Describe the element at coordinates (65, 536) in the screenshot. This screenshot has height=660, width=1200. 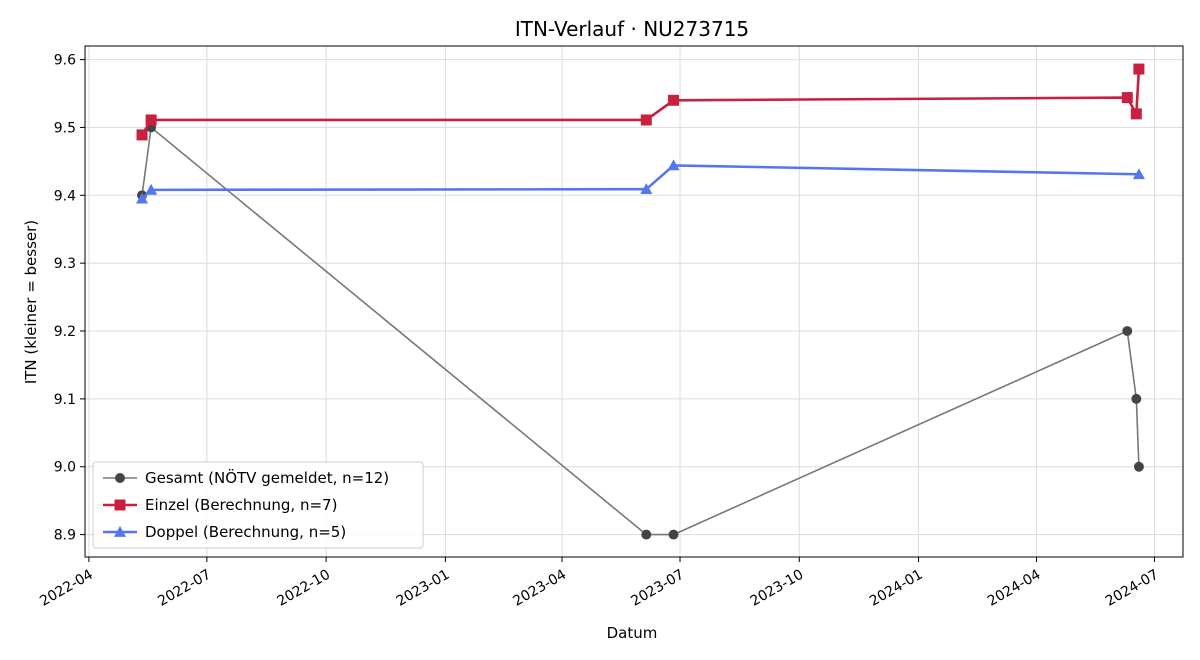
I see `y-tick-label: 8.9` at that location.